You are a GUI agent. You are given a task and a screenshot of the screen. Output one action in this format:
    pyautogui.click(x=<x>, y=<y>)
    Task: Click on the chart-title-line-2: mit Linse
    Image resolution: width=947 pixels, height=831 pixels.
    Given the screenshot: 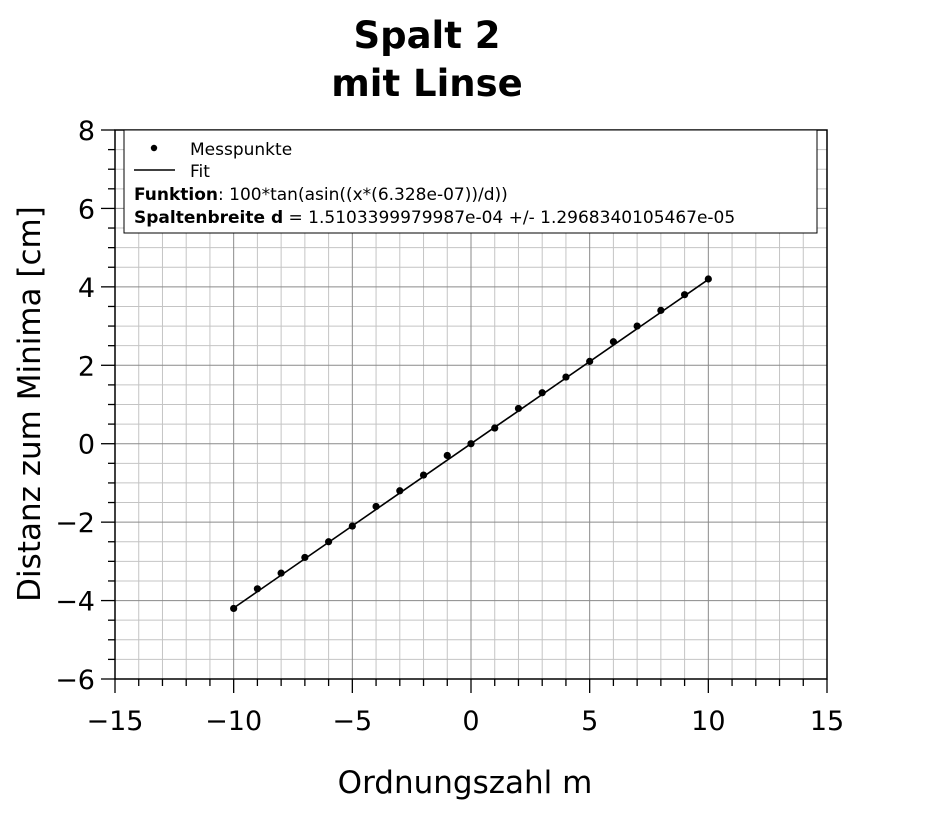 What is the action you would take?
    pyautogui.click(x=427, y=83)
    